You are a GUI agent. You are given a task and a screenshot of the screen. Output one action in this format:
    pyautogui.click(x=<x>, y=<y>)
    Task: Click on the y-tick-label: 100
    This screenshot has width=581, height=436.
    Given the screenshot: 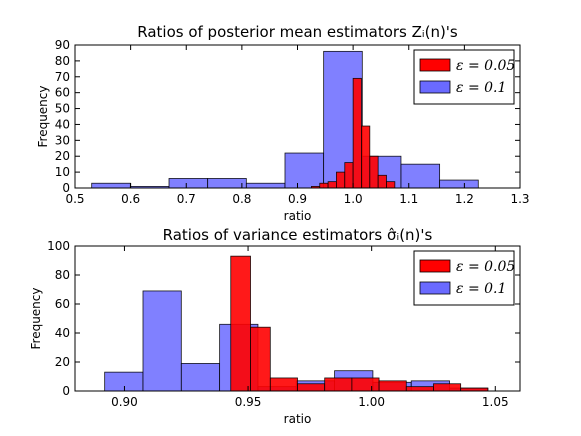 What is the action you would take?
    pyautogui.click(x=58, y=246)
    